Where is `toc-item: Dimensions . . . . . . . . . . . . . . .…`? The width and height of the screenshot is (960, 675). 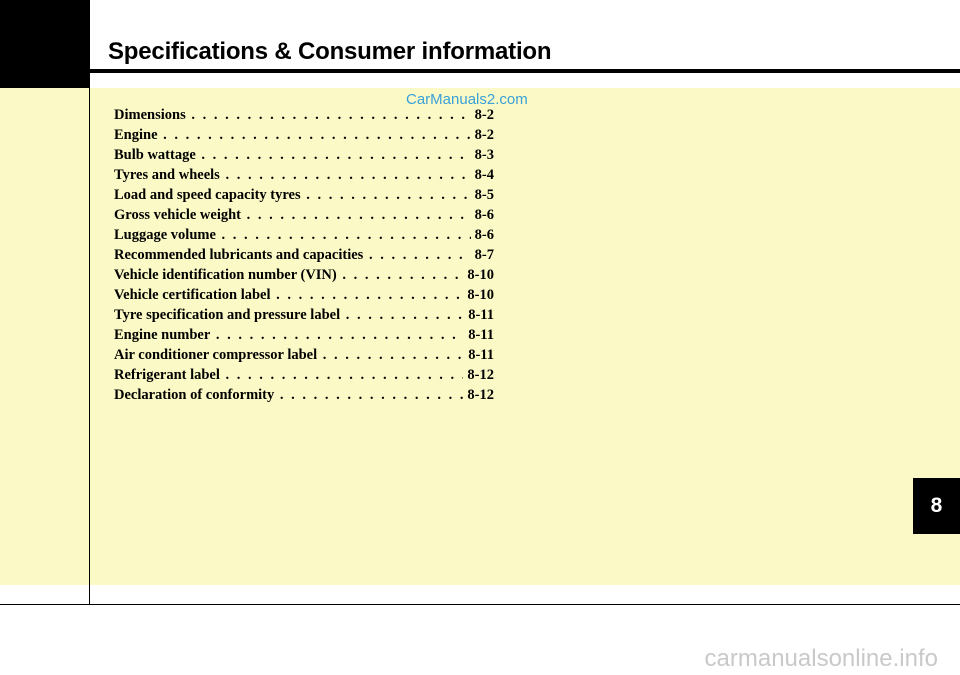 toc-item: Dimensions . . . . . . . . . . . . . . .… is located at coordinates (304, 115).